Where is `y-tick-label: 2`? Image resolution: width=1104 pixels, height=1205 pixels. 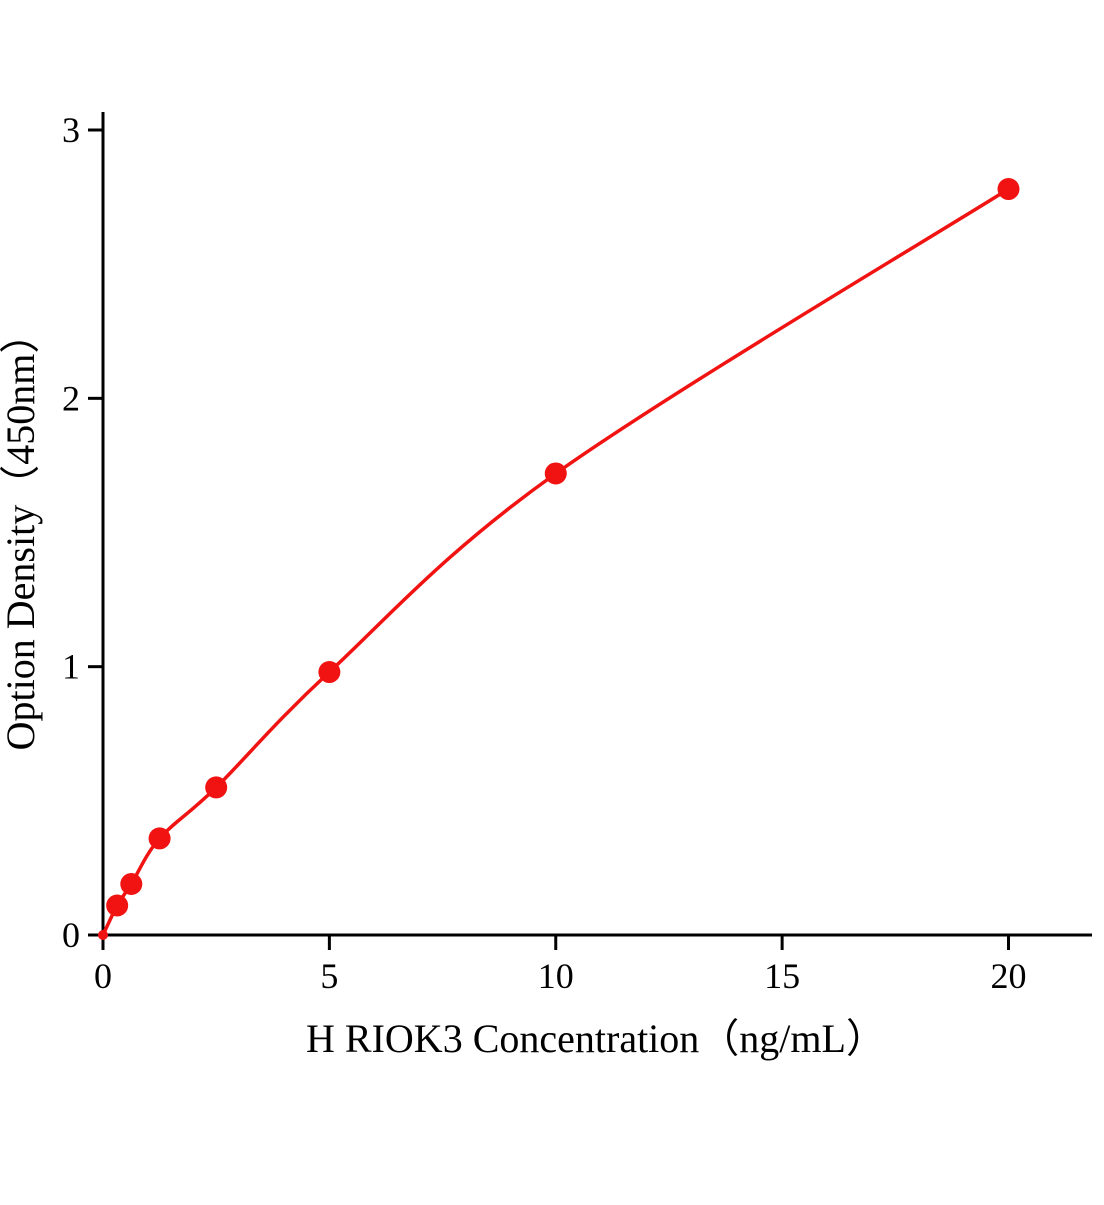
y-tick-label: 2 is located at coordinates (71, 398).